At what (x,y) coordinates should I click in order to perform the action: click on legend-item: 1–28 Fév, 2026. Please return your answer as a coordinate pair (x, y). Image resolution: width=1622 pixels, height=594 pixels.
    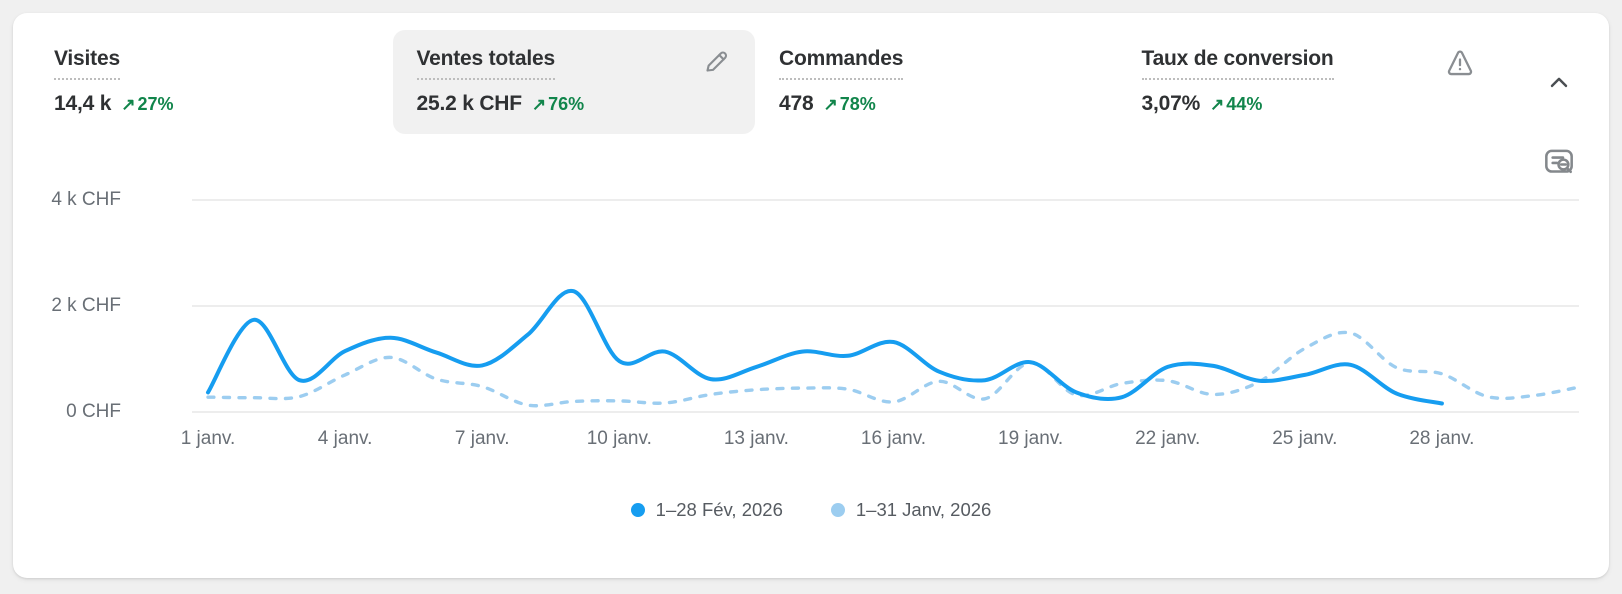
    Looking at the image, I should click on (706, 510).